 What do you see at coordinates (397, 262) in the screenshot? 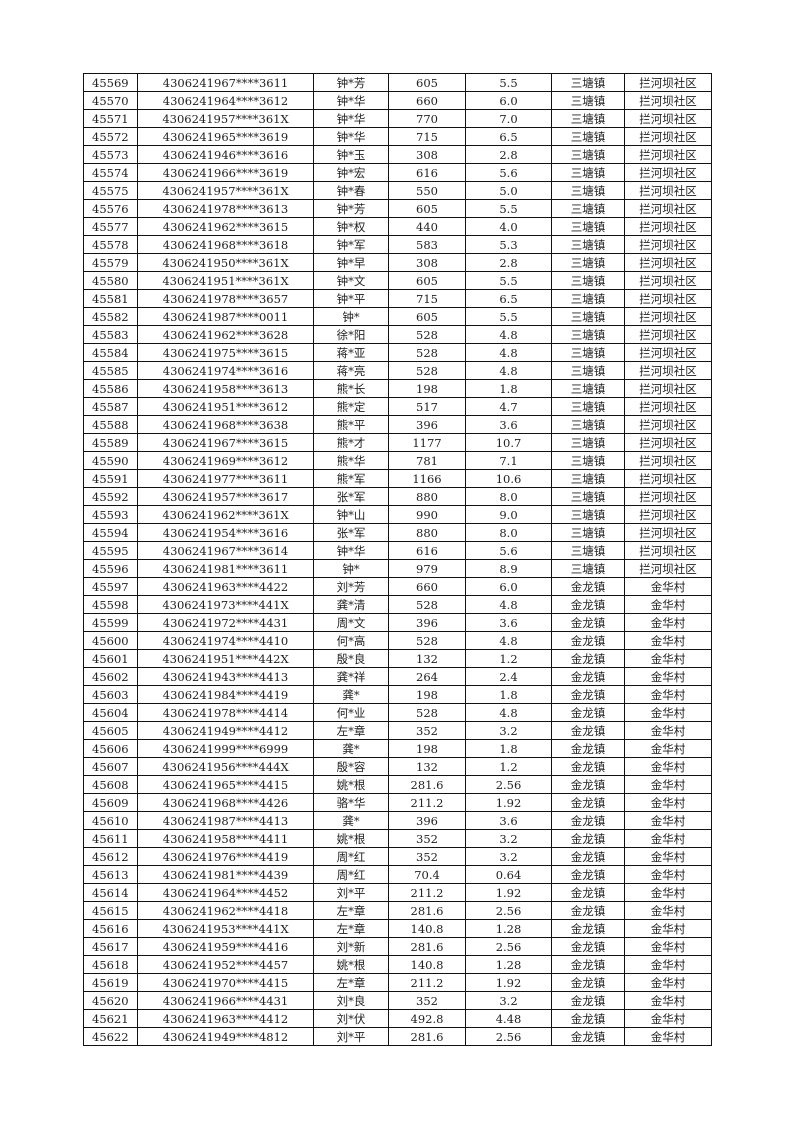
I see `table-row: 45579 4306241950****361X 钟*早 308 2.8 三塘镇 拦河坝社区` at bounding box center [397, 262].